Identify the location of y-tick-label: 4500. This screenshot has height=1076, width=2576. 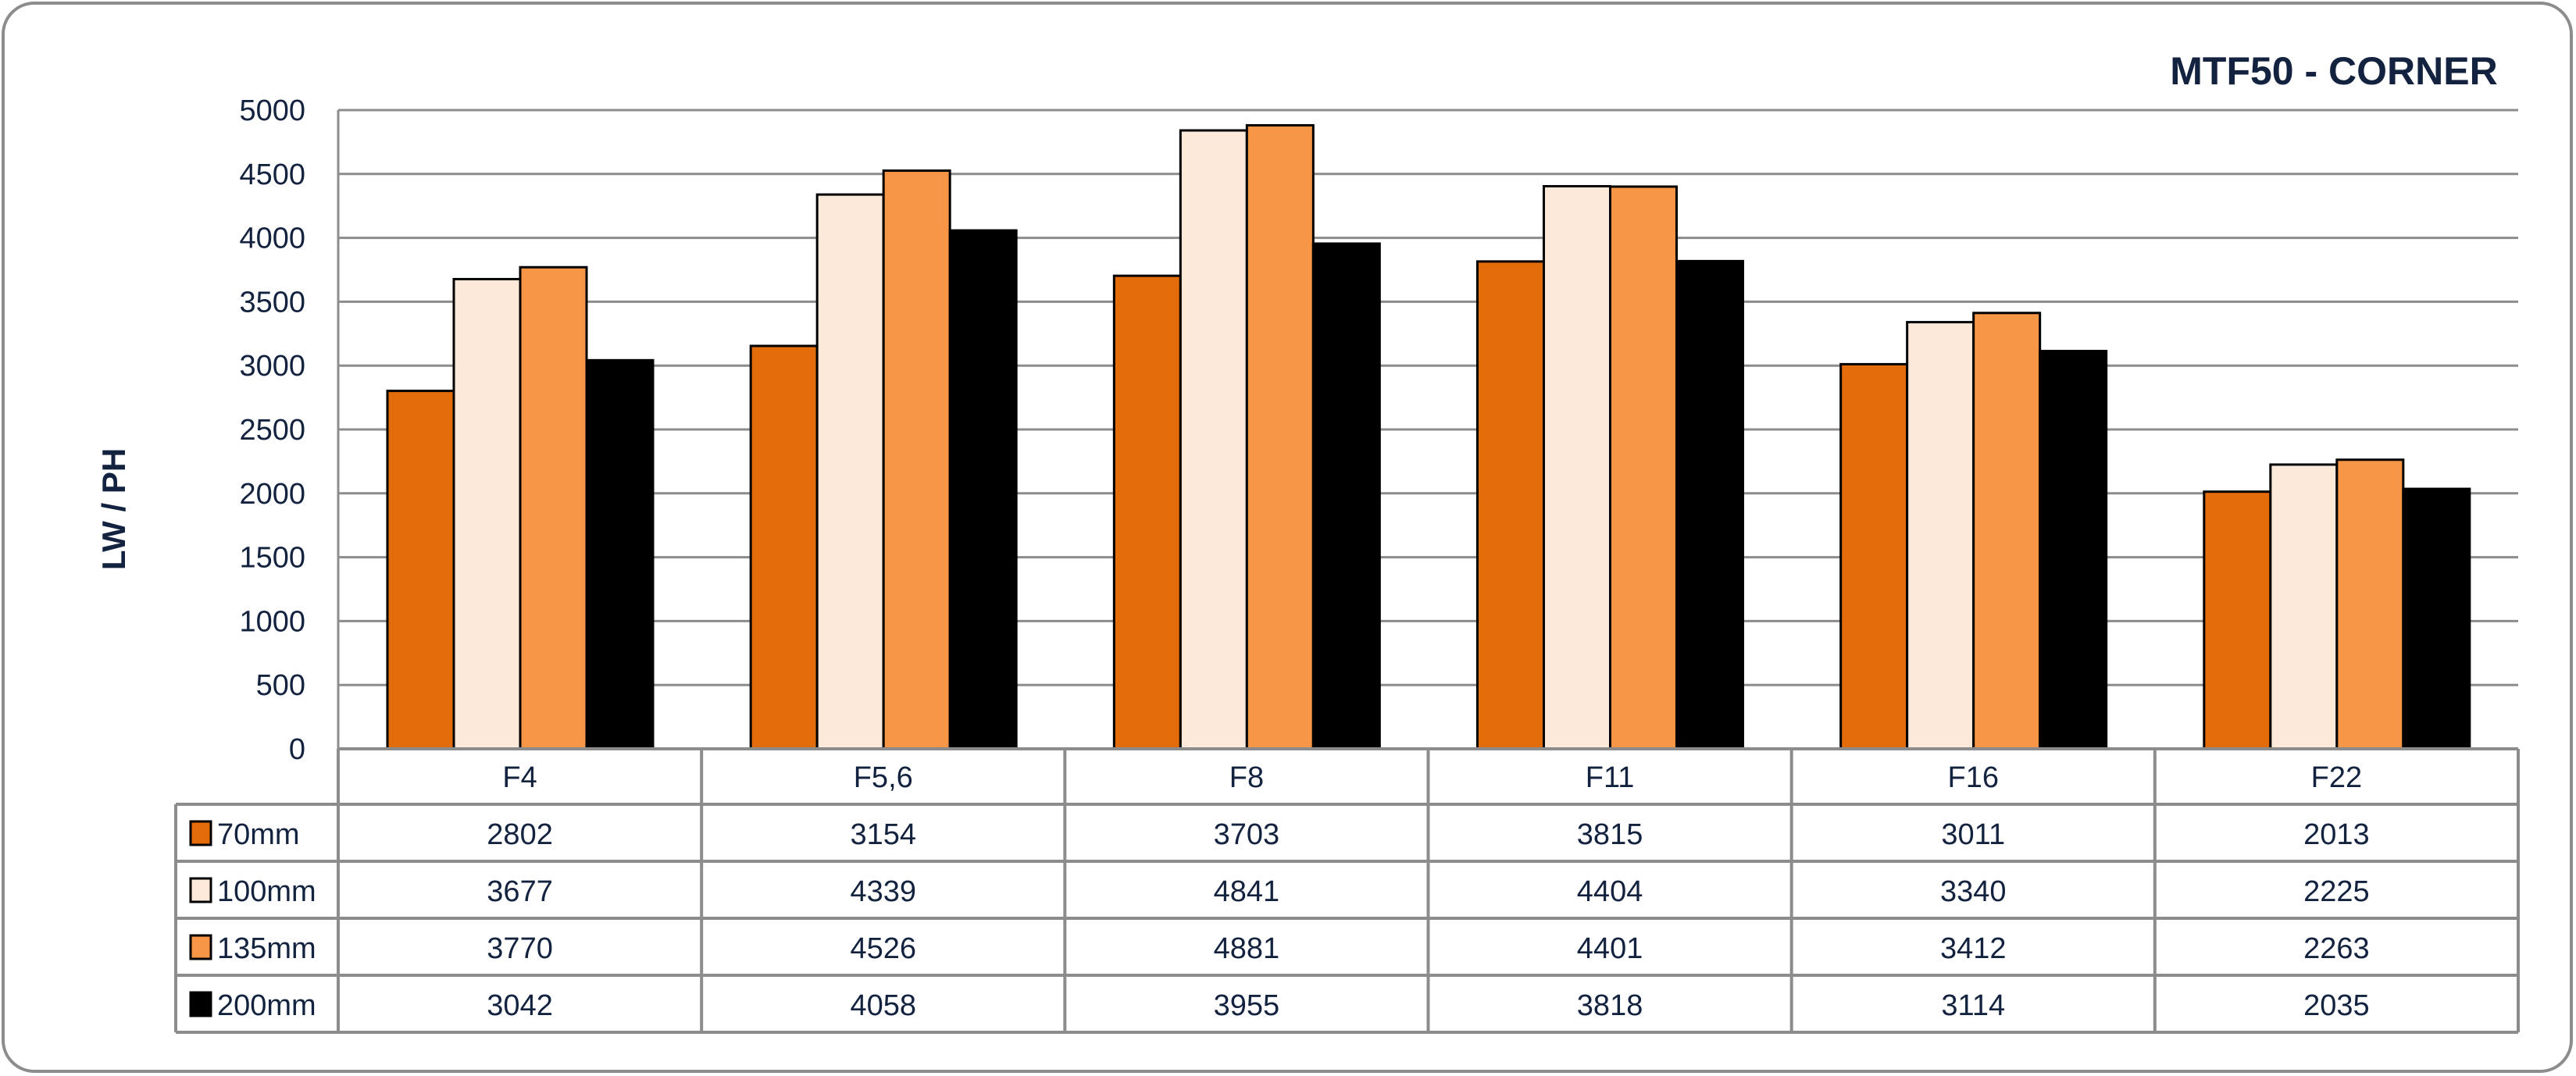
(272, 175).